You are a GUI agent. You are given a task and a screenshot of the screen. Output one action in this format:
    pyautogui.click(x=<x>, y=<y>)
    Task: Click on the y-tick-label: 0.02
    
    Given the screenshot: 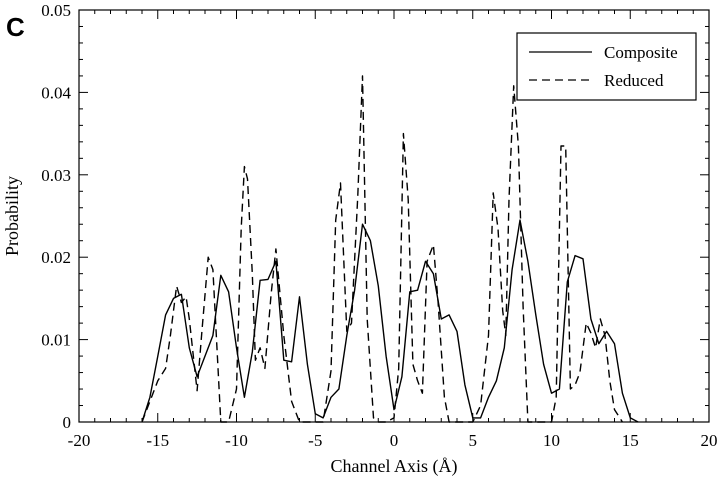 What is the action you would take?
    pyautogui.click(x=56, y=257)
    